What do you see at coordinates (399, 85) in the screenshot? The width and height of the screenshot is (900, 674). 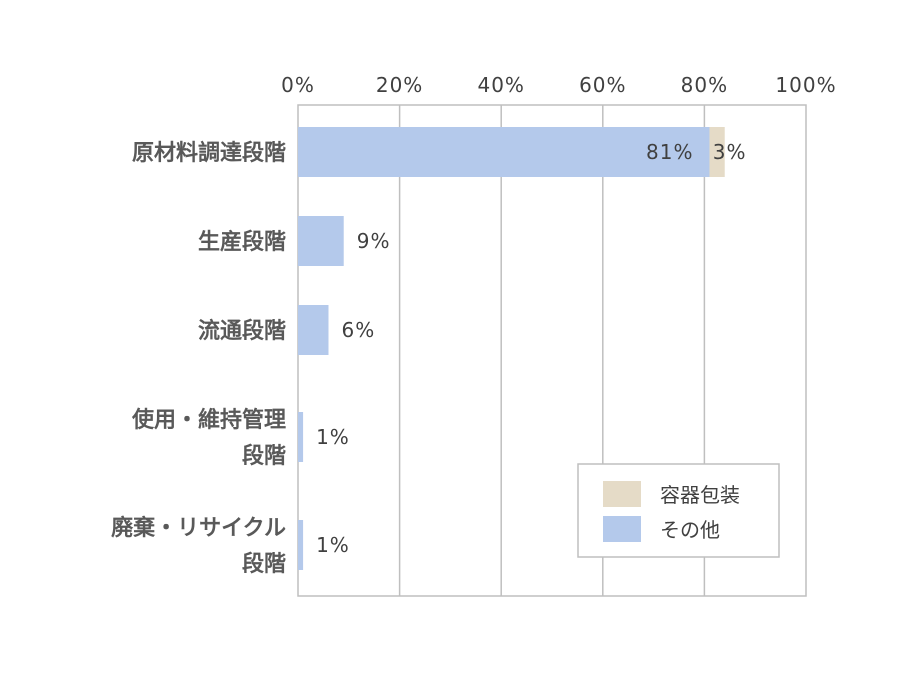 I see `x-tick-label: 20%` at bounding box center [399, 85].